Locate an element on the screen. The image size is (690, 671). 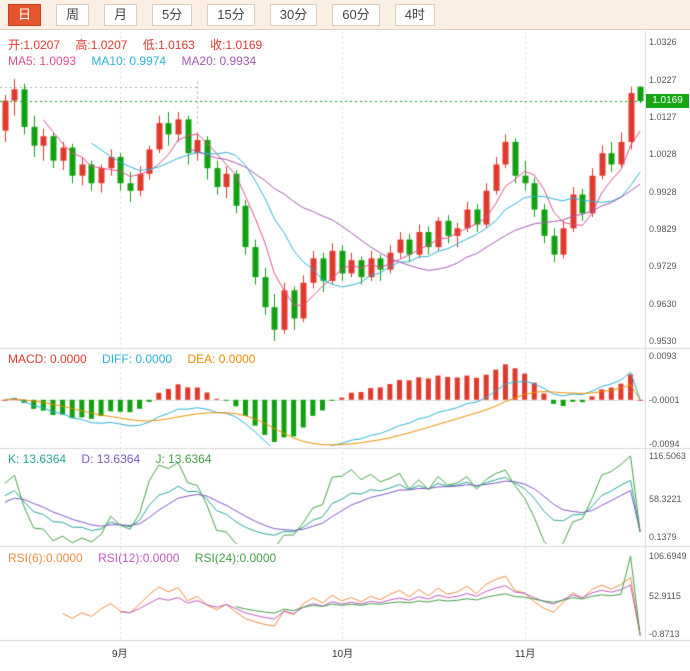
current-price-tag: 1.0169 is located at coordinates (667, 101).